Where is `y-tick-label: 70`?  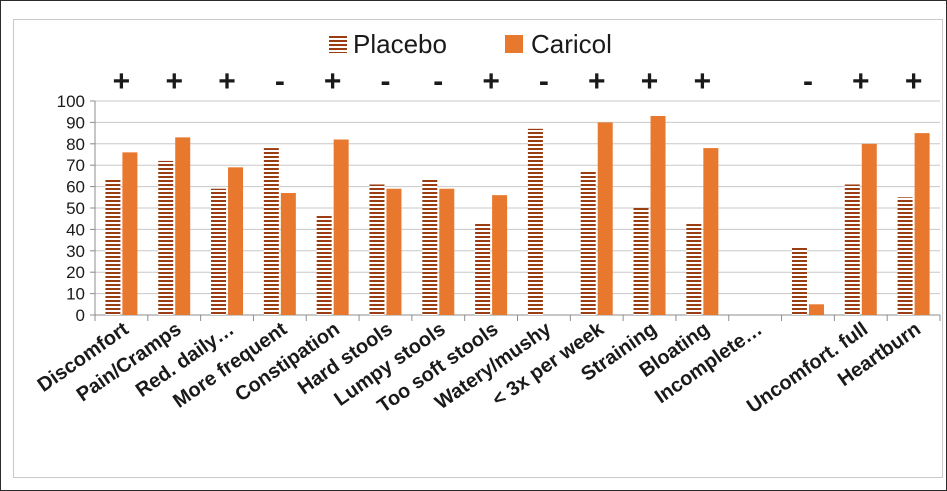 y-tick-label: 70 is located at coordinates (75, 165).